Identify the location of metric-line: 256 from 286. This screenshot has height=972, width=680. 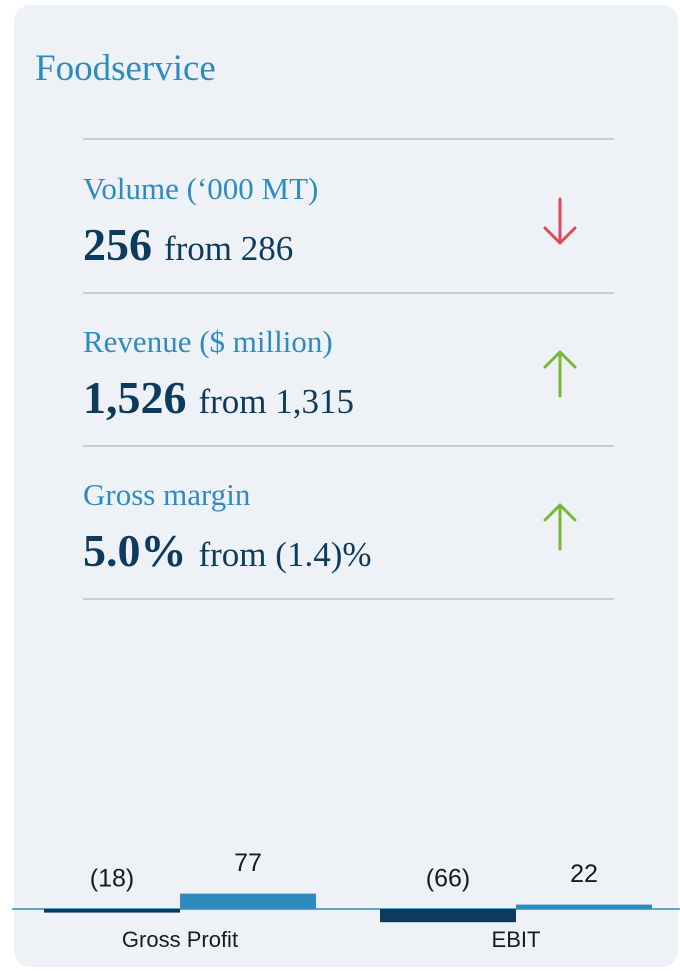
(188, 244).